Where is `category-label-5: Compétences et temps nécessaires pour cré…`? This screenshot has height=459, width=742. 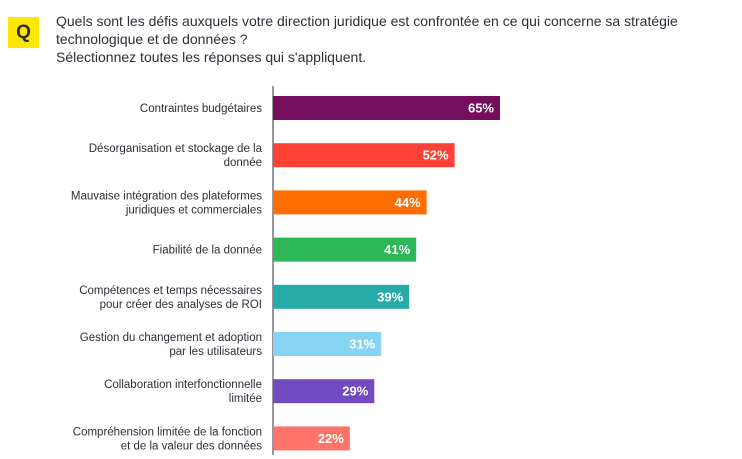 category-label-5: Compétences et temps nécessaires pour cré… is located at coordinates (170, 298).